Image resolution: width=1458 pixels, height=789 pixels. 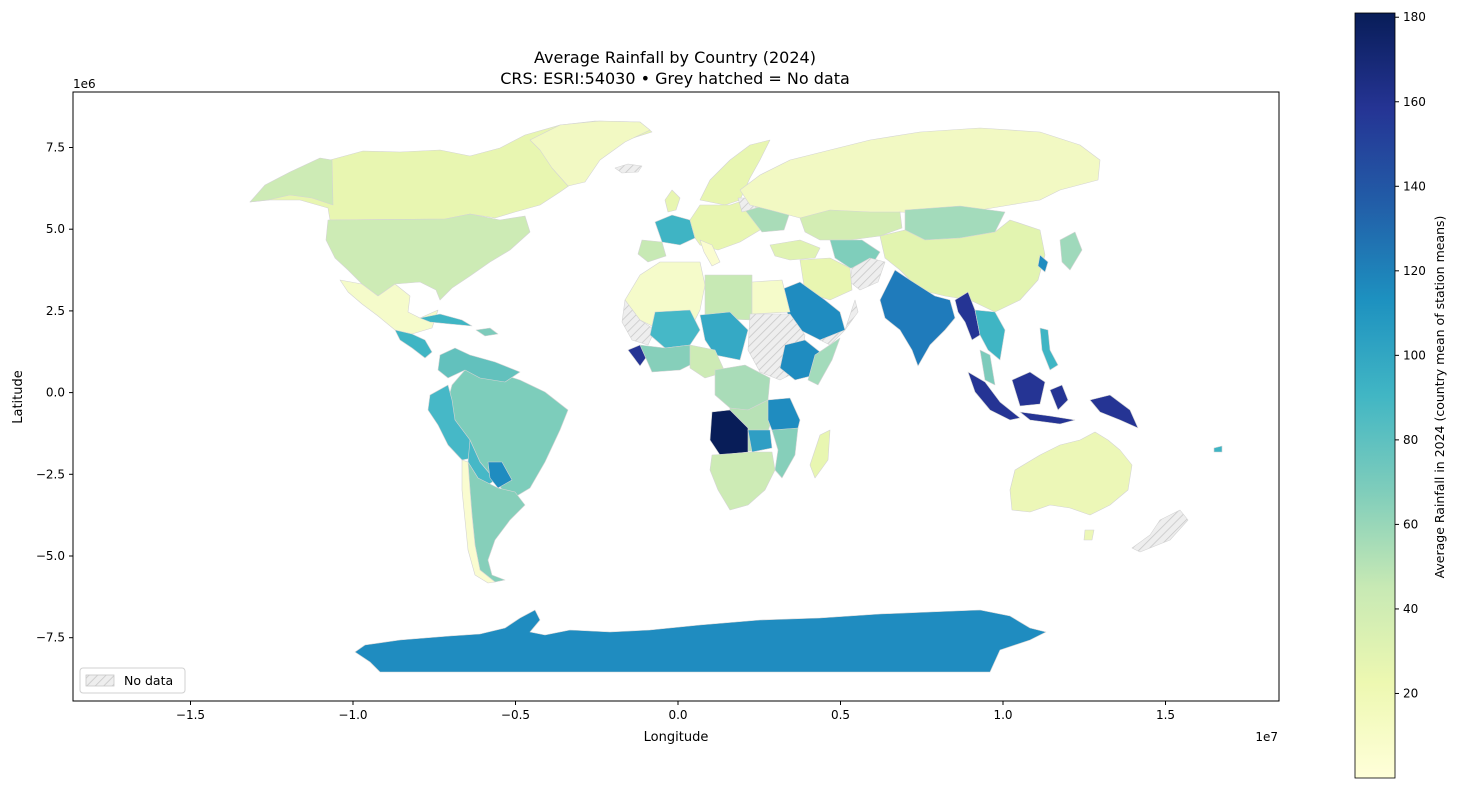 What do you see at coordinates (446, 320) in the screenshot?
I see `country-cuba` at bounding box center [446, 320].